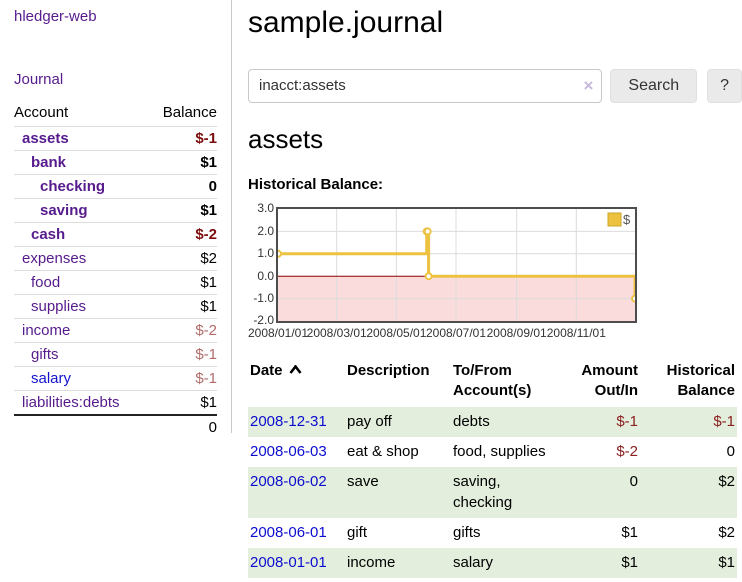 The height and width of the screenshot is (582, 742). I want to click on account-row: bank $1, so click(115, 162).